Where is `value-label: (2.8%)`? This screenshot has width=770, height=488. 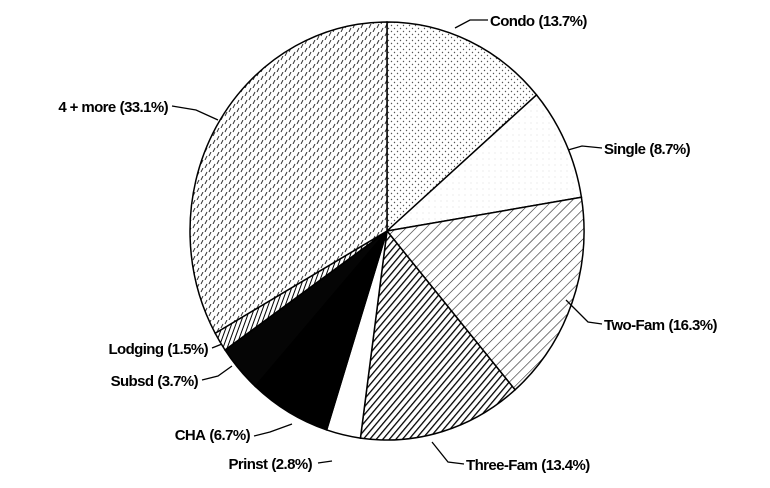 value-label: (2.8%) is located at coordinates (291, 464).